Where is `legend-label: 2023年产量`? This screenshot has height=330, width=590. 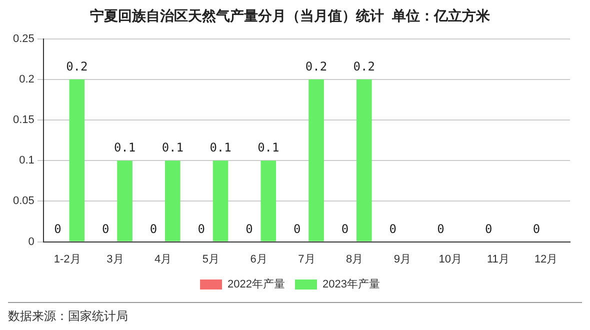
legend-label: 2023年产量 is located at coordinates (351, 284).